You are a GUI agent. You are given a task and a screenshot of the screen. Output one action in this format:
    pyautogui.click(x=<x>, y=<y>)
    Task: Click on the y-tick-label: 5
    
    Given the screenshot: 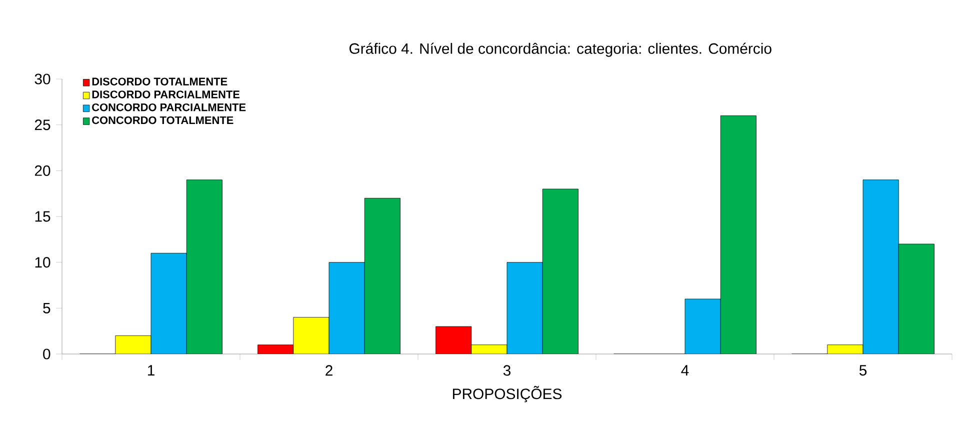 What is the action you would take?
    pyautogui.click(x=46, y=308)
    